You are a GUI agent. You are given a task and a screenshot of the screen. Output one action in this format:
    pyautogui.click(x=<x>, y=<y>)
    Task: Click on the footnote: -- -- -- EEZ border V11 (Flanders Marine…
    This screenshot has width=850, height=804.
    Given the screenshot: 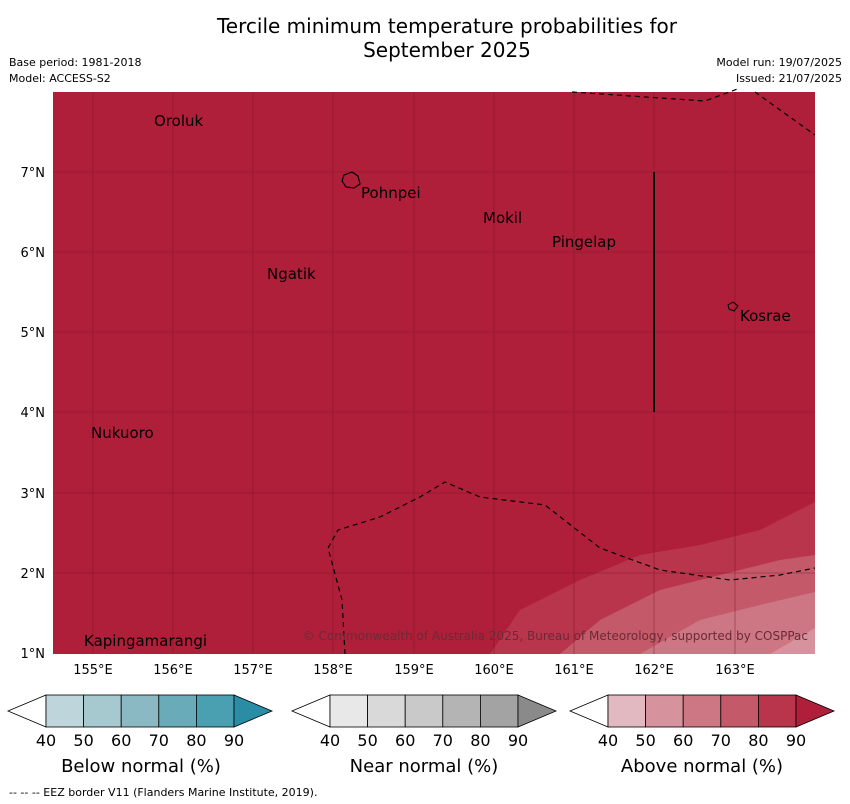 What is the action you would take?
    pyautogui.click(x=163, y=792)
    